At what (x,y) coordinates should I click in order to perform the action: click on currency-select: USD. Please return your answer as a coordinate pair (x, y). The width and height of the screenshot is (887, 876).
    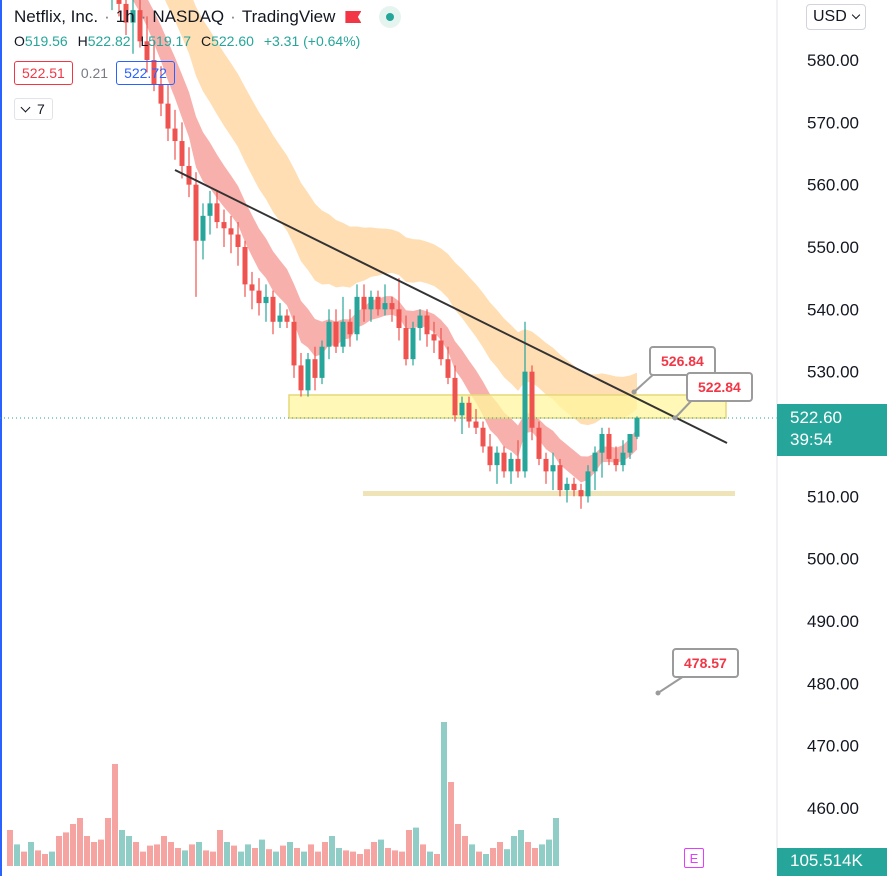
    Looking at the image, I should click on (836, 17).